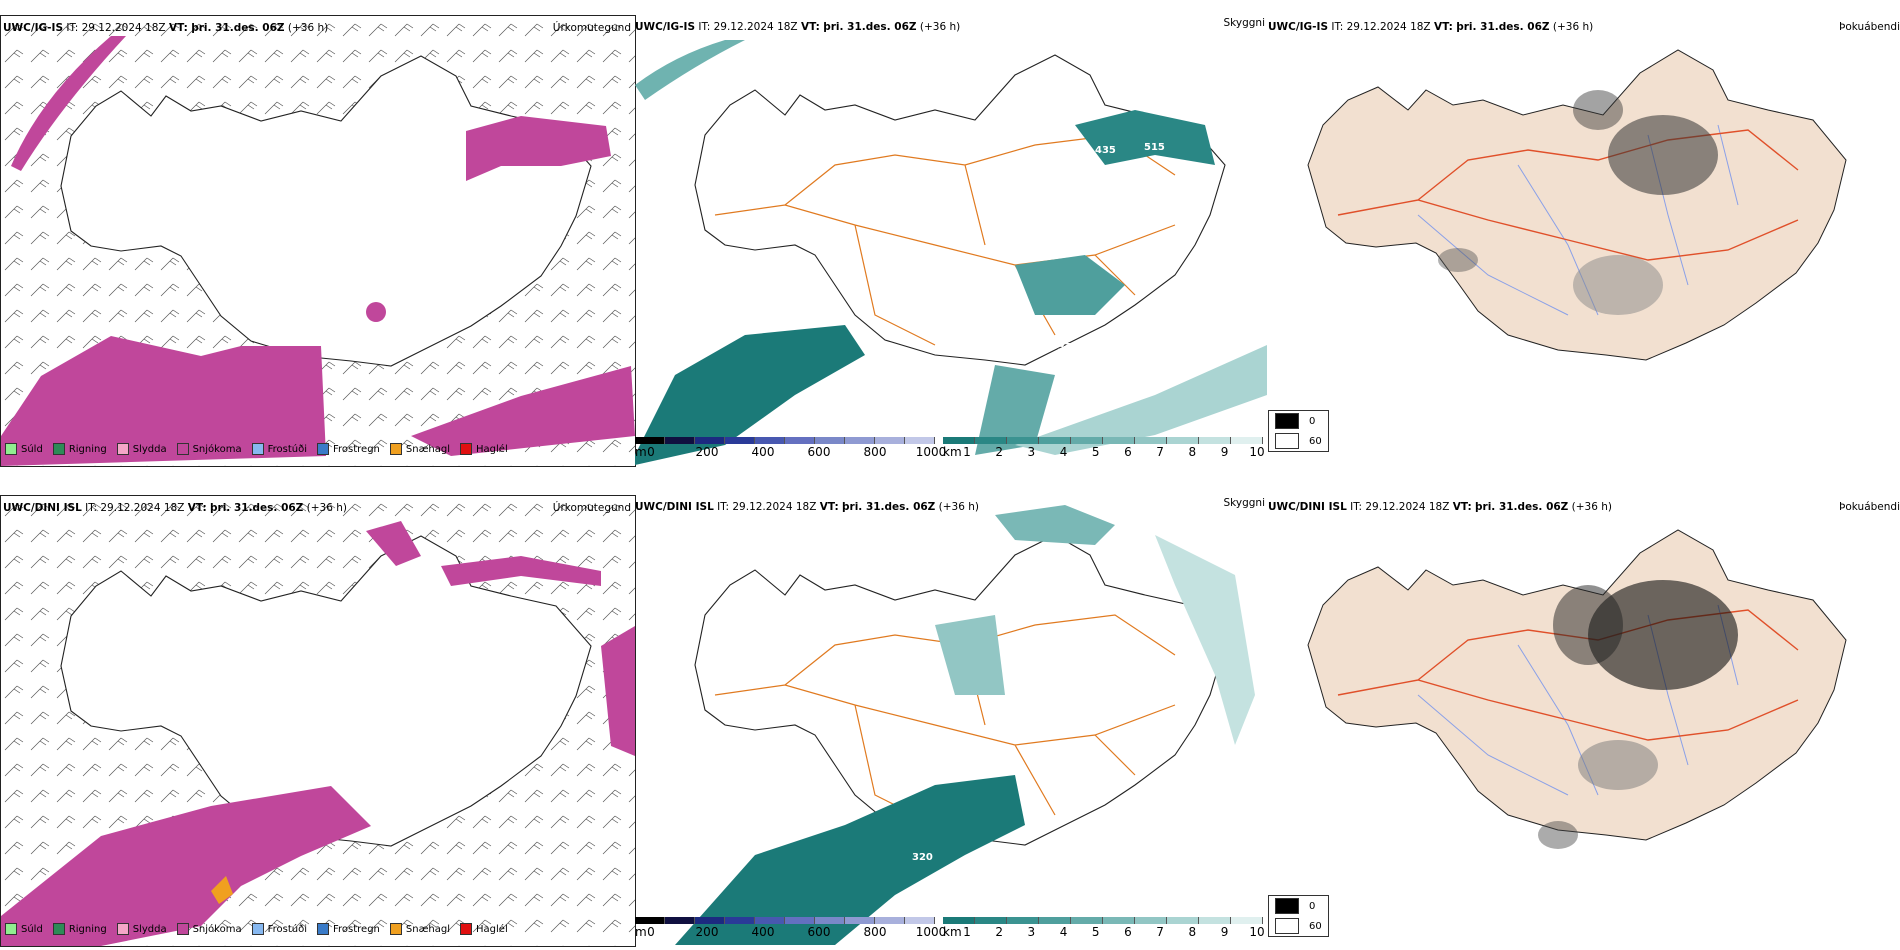 The width and height of the screenshot is (1900, 950). I want to click on precip-title-row2: Úrkomutegund, so click(591, 508).